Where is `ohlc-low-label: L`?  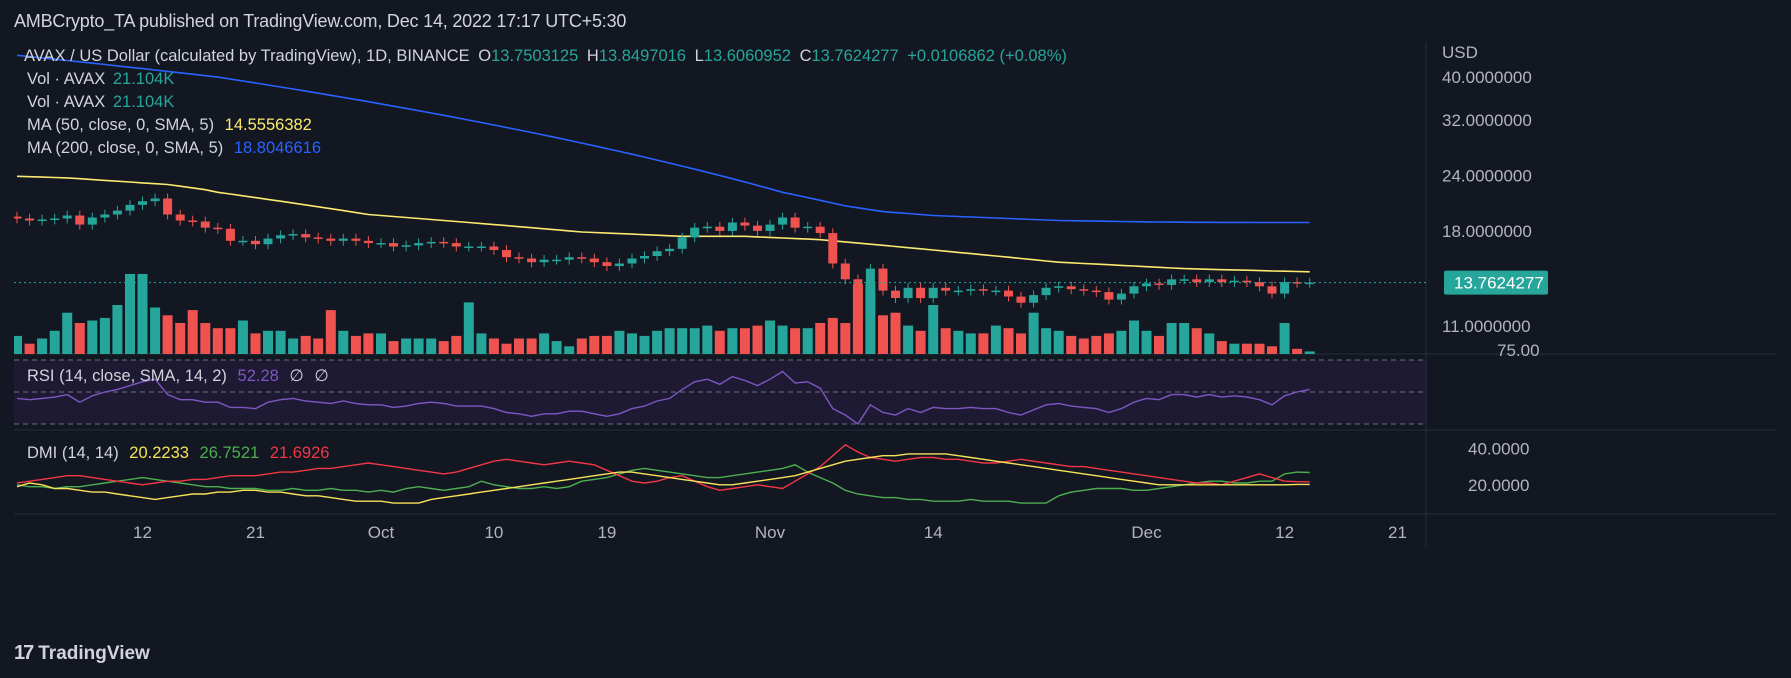 ohlc-low-label: L is located at coordinates (699, 56).